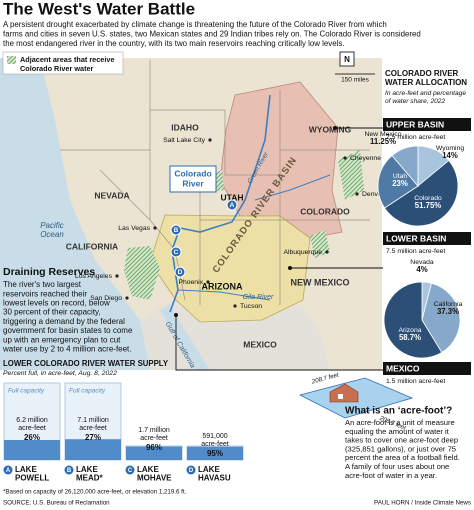  What do you see at coordinates (292, 187) in the screenshot?
I see `river` at bounding box center [292, 187].